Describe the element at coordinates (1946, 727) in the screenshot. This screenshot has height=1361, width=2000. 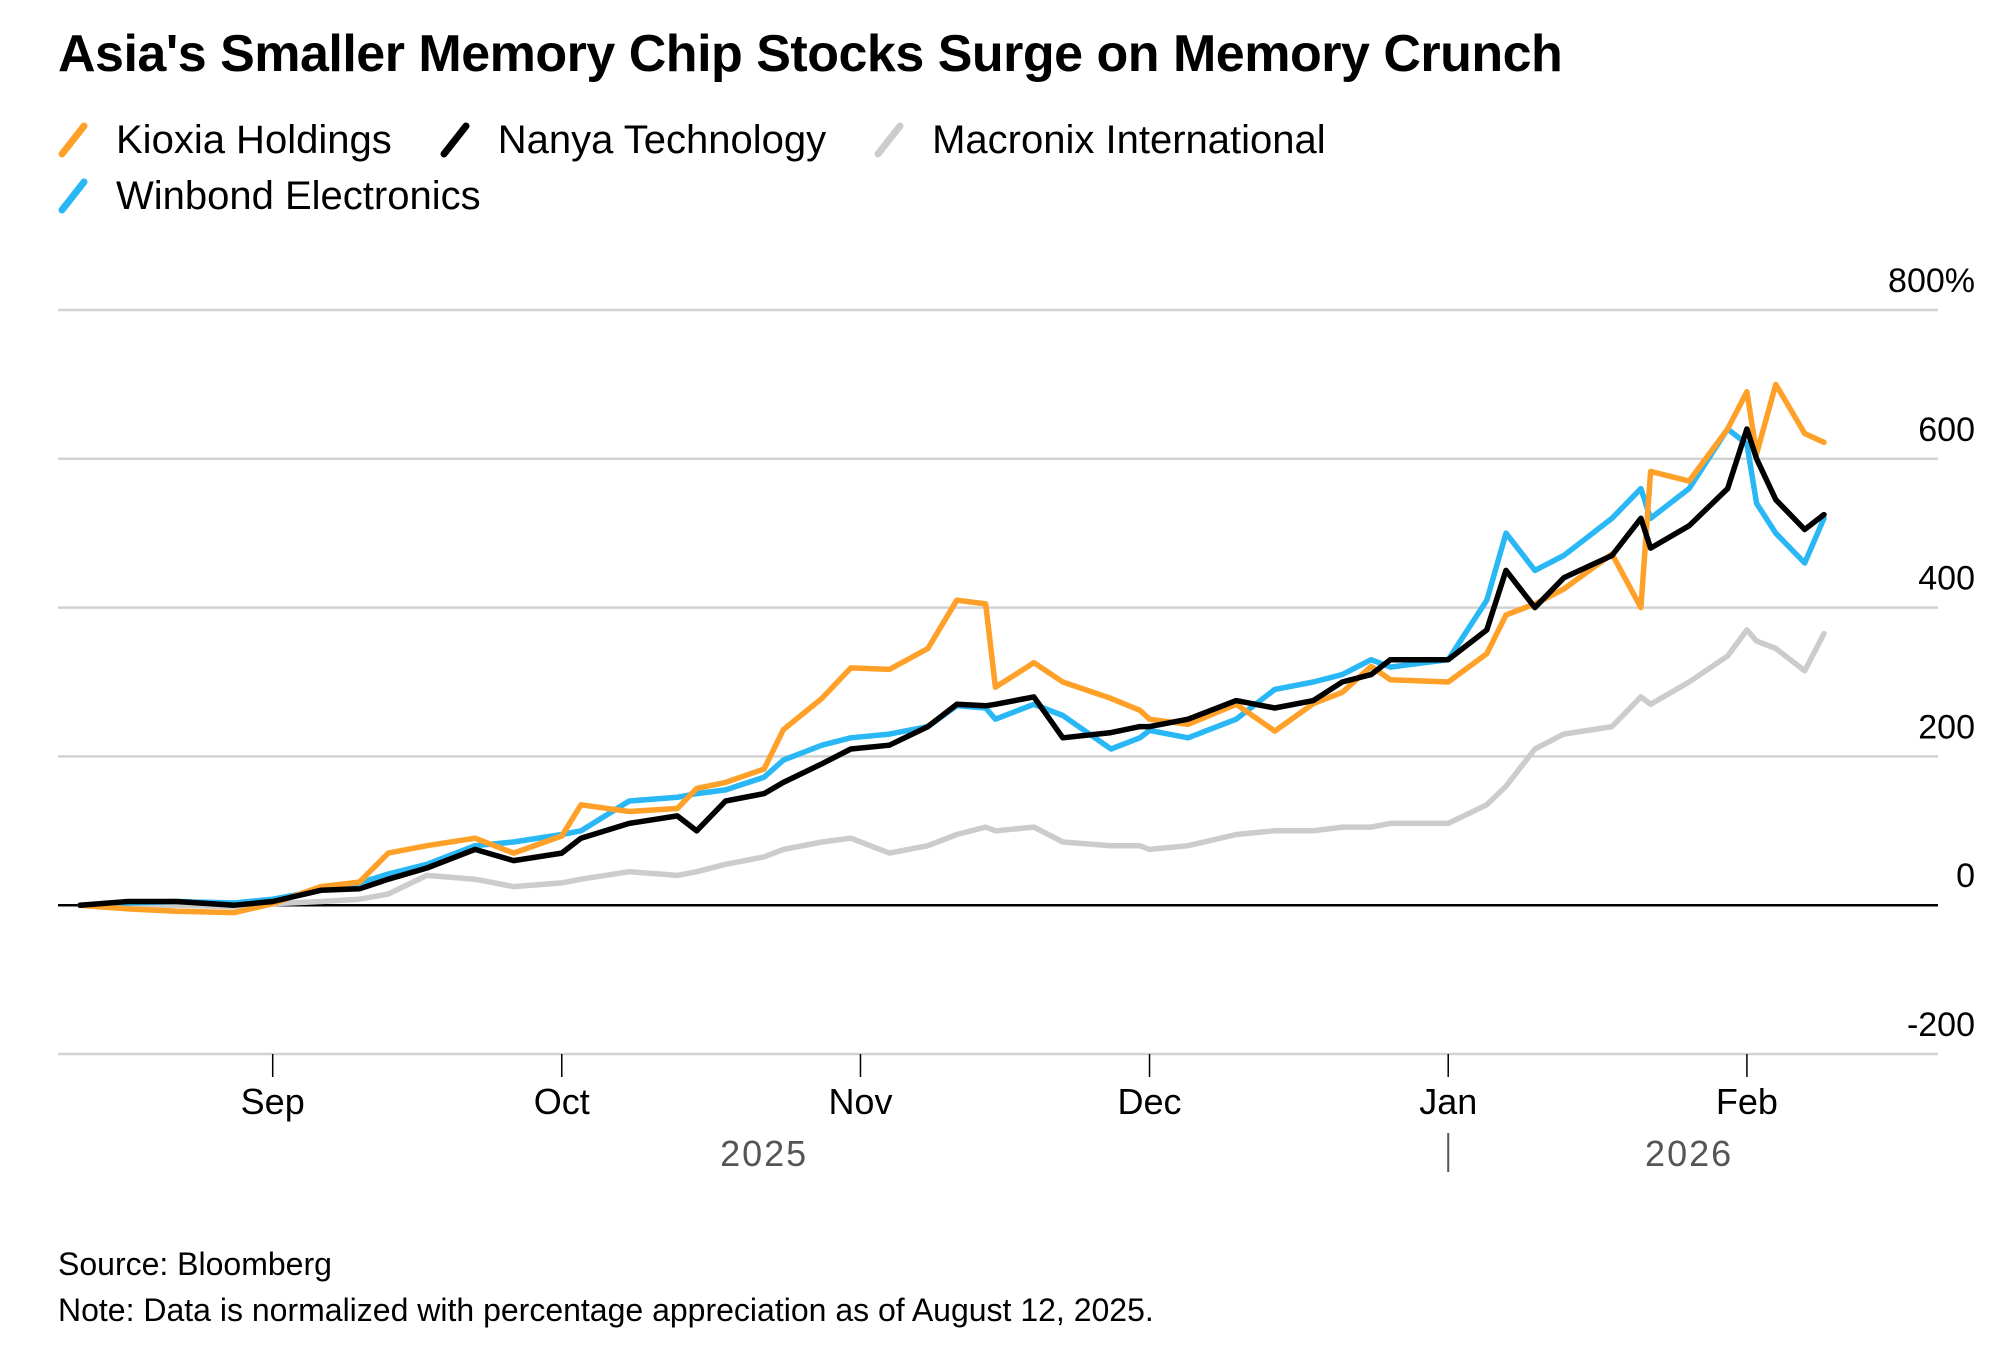
I see `y-tick-label: 200` at that location.